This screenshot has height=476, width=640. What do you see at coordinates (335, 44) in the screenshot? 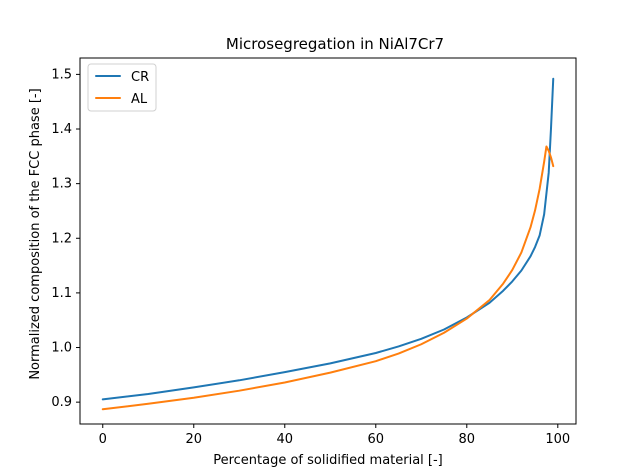
I see `chart-title: Microsegregation in NiAl7Cr7` at bounding box center [335, 44].